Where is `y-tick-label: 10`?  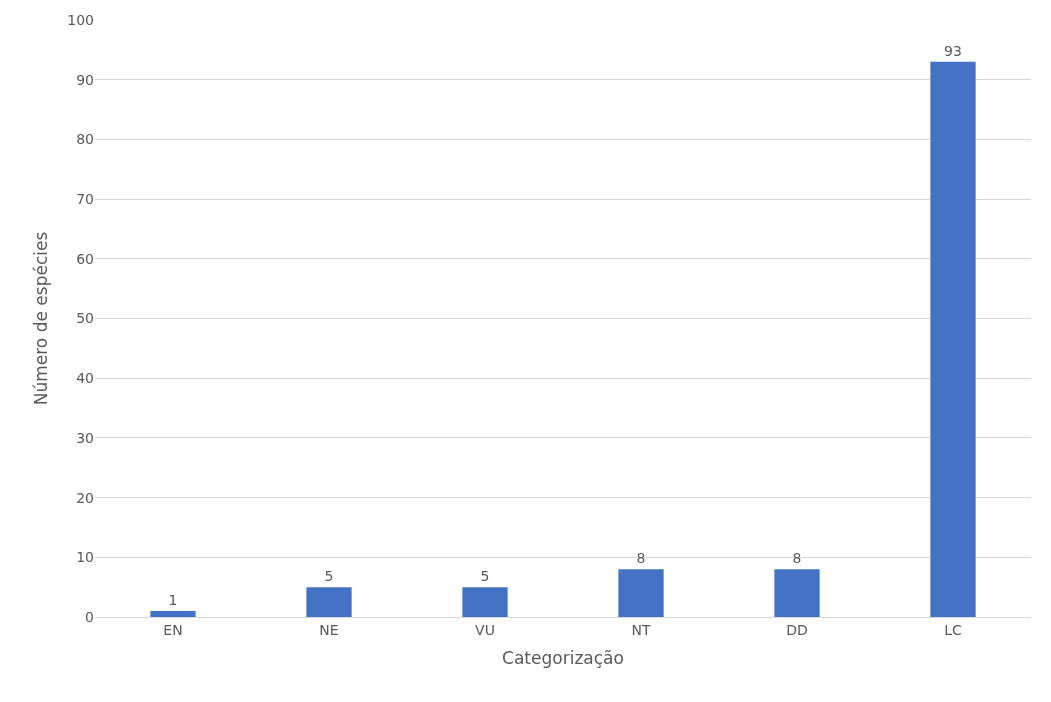
y-tick-label: 10 is located at coordinates (85, 557).